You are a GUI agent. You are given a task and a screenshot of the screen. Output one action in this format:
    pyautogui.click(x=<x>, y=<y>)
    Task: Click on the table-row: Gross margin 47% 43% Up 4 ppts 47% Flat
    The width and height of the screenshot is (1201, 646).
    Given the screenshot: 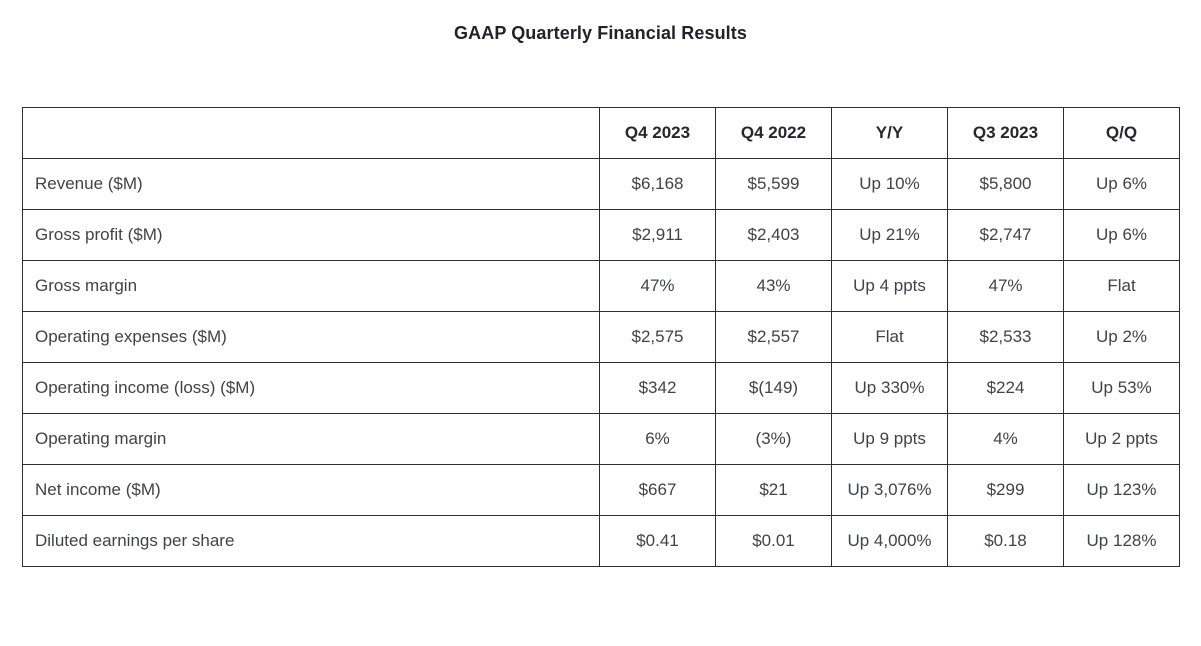 What is the action you would take?
    pyautogui.click(x=601, y=286)
    